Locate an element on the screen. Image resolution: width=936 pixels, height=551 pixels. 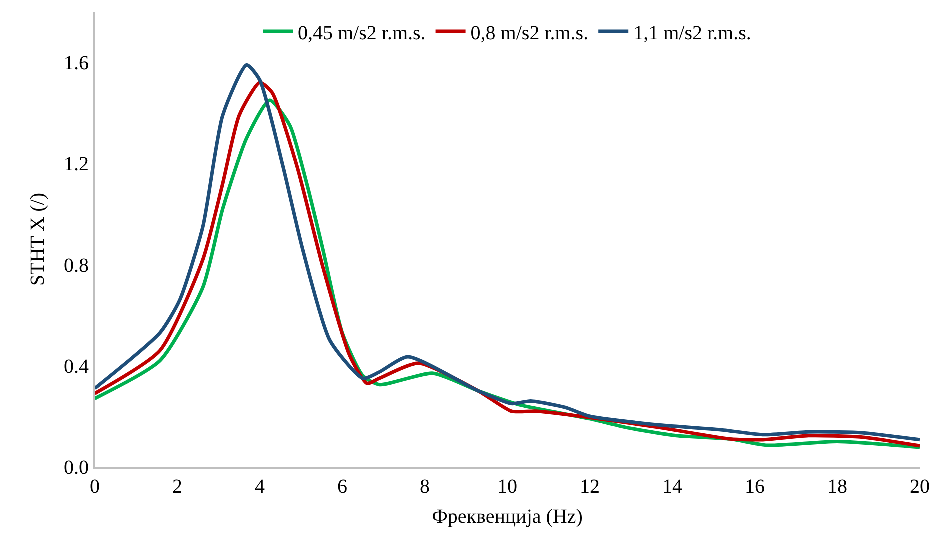
x-tick-label: 18 is located at coordinates (838, 487).